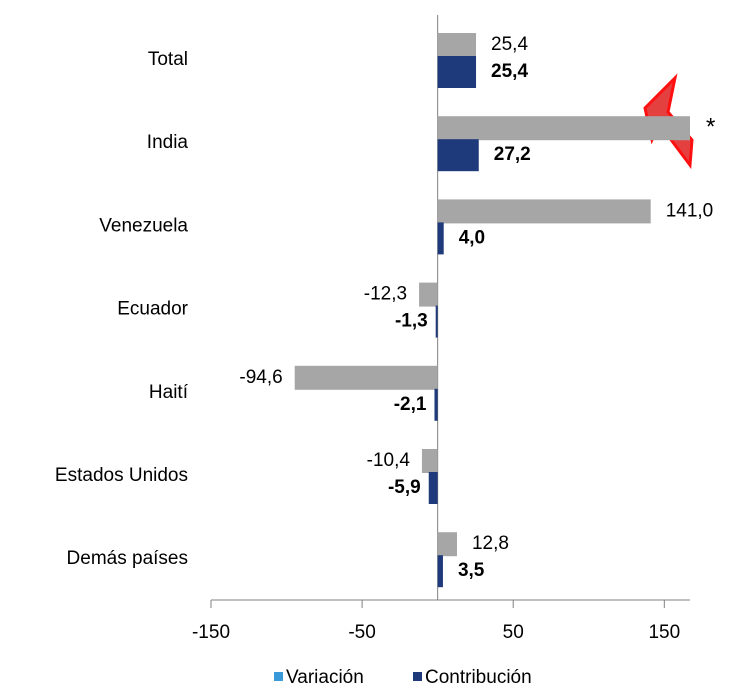  I want to click on value-label: -5,9, so click(404, 487).